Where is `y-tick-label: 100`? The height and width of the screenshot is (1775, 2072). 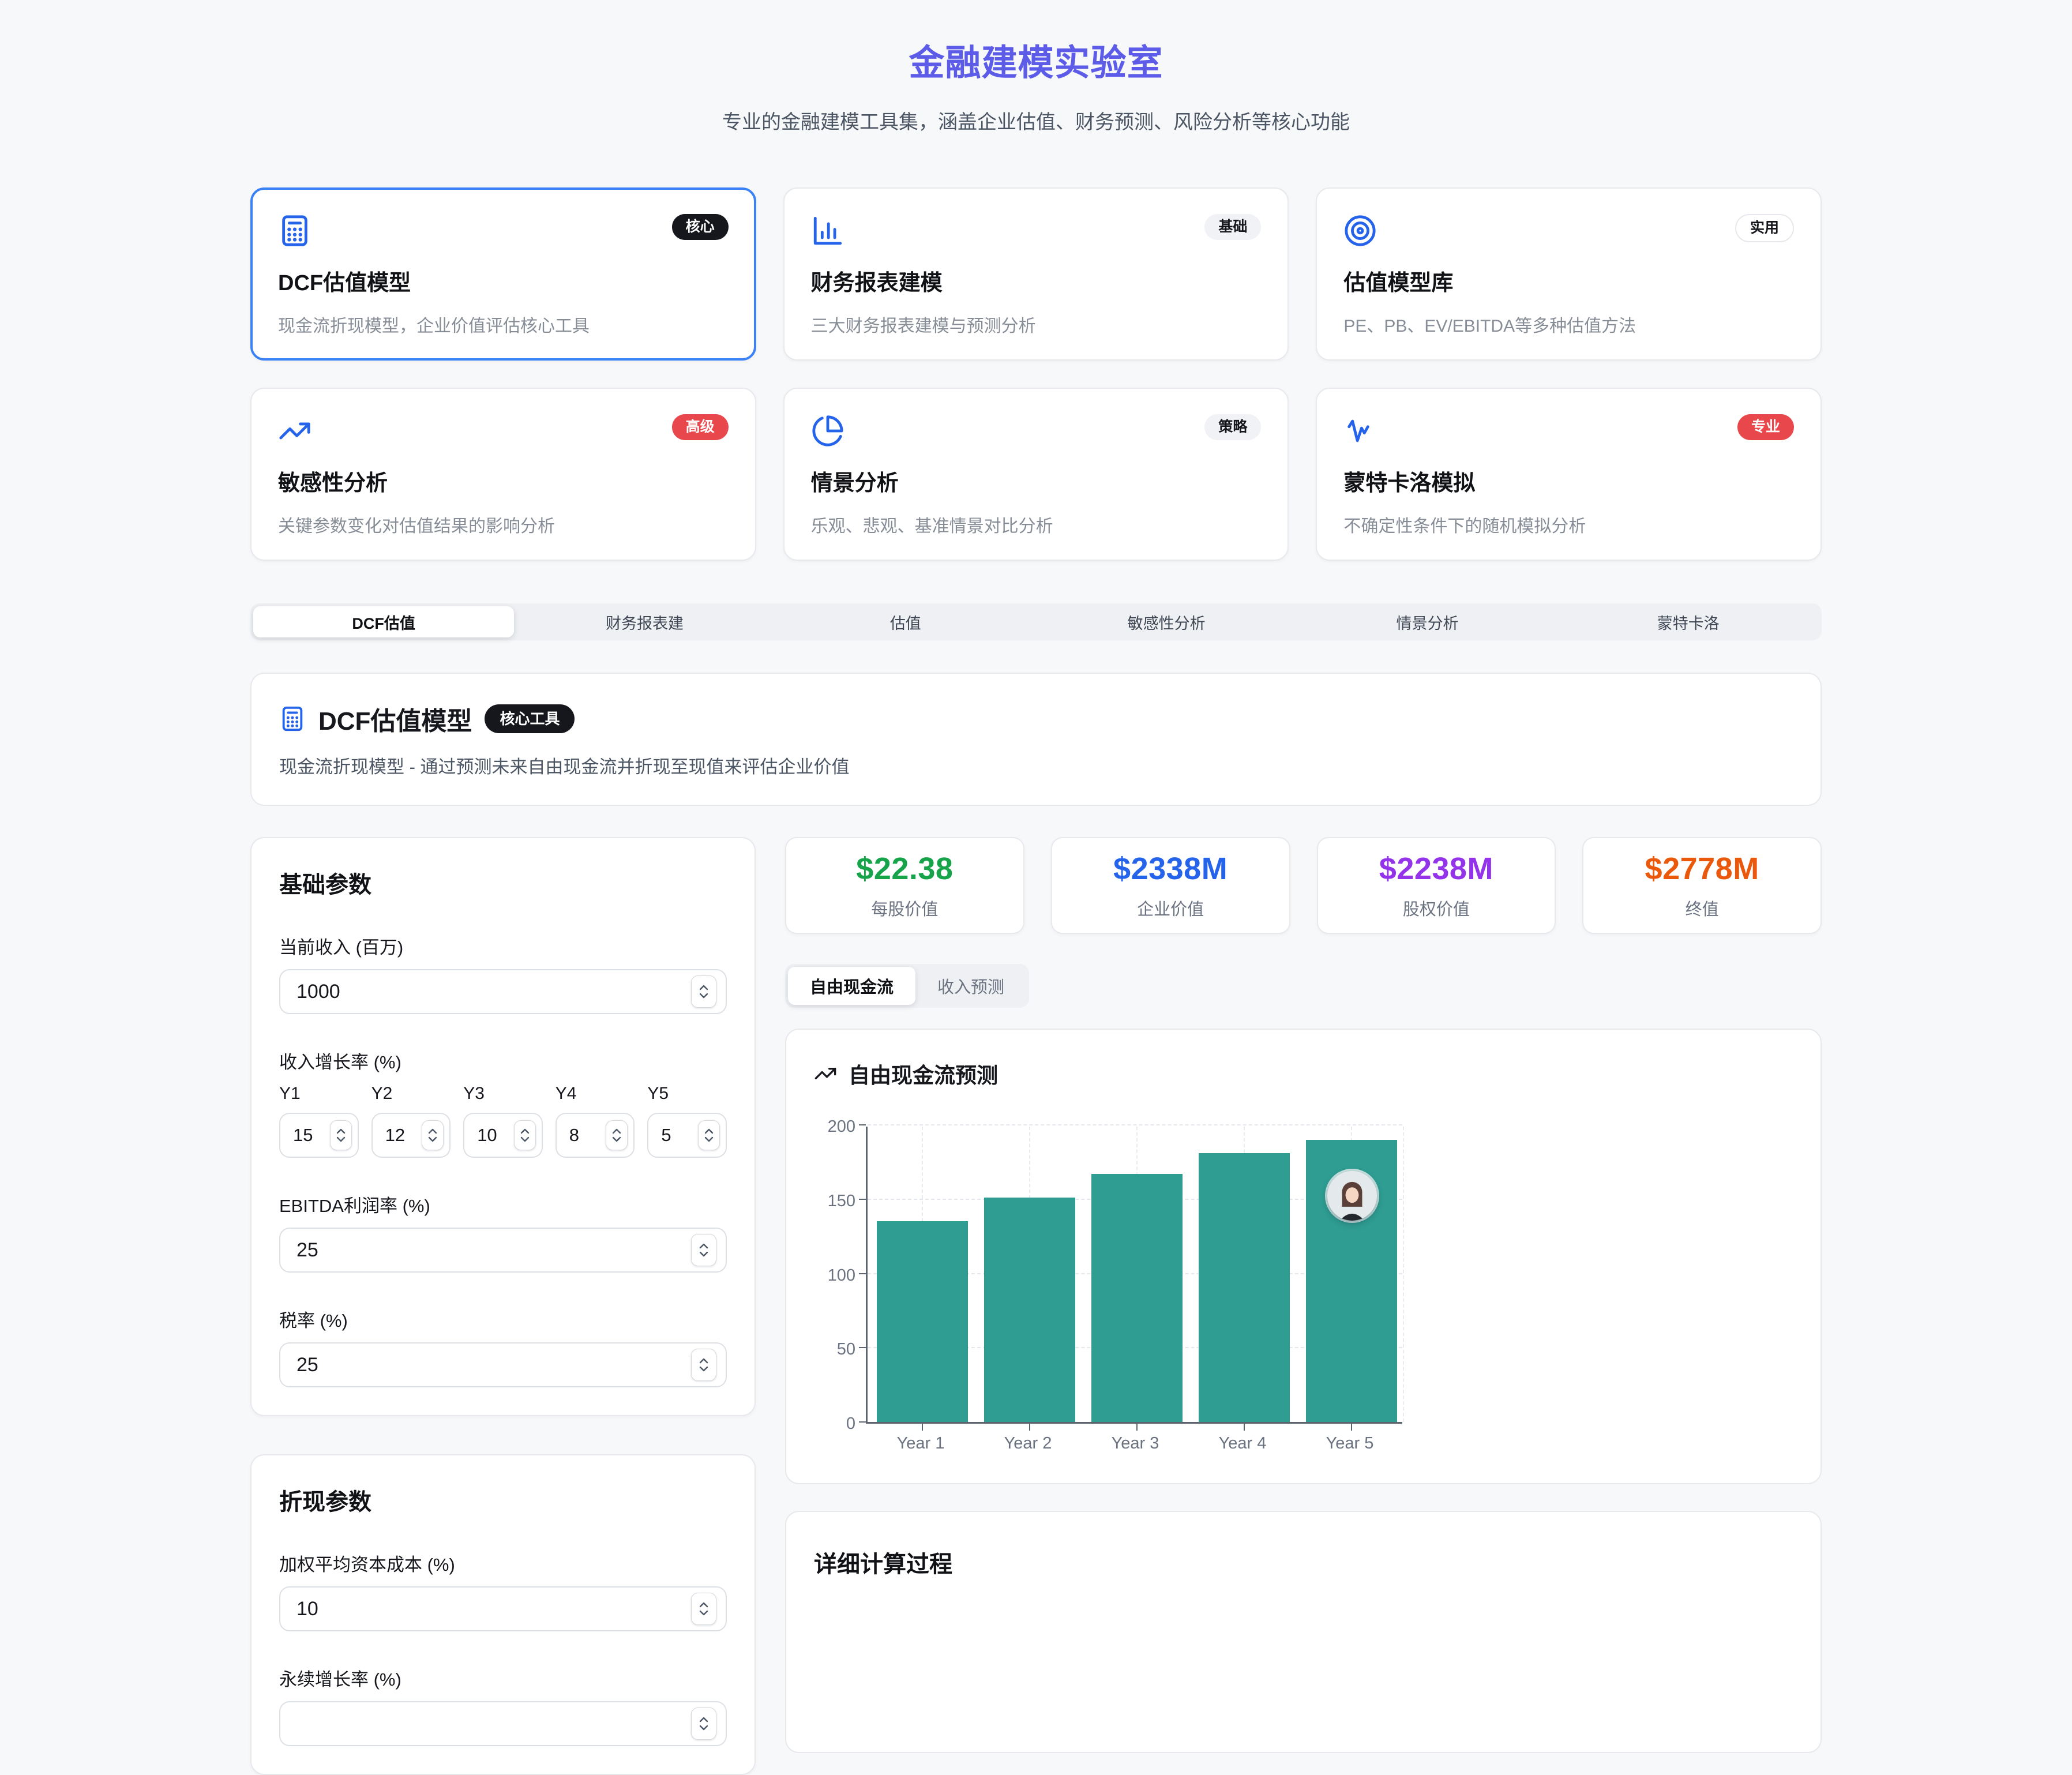
y-tick-label: 100 is located at coordinates (841, 1275).